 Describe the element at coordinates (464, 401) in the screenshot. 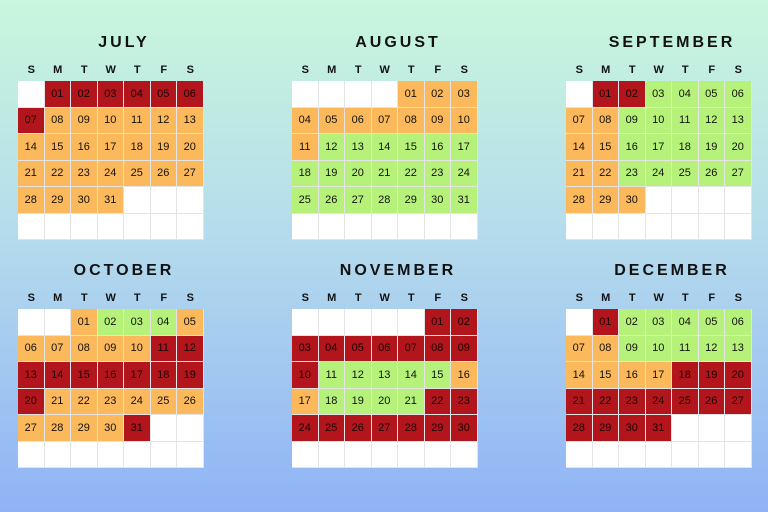

I see `day-cell: 23` at that location.